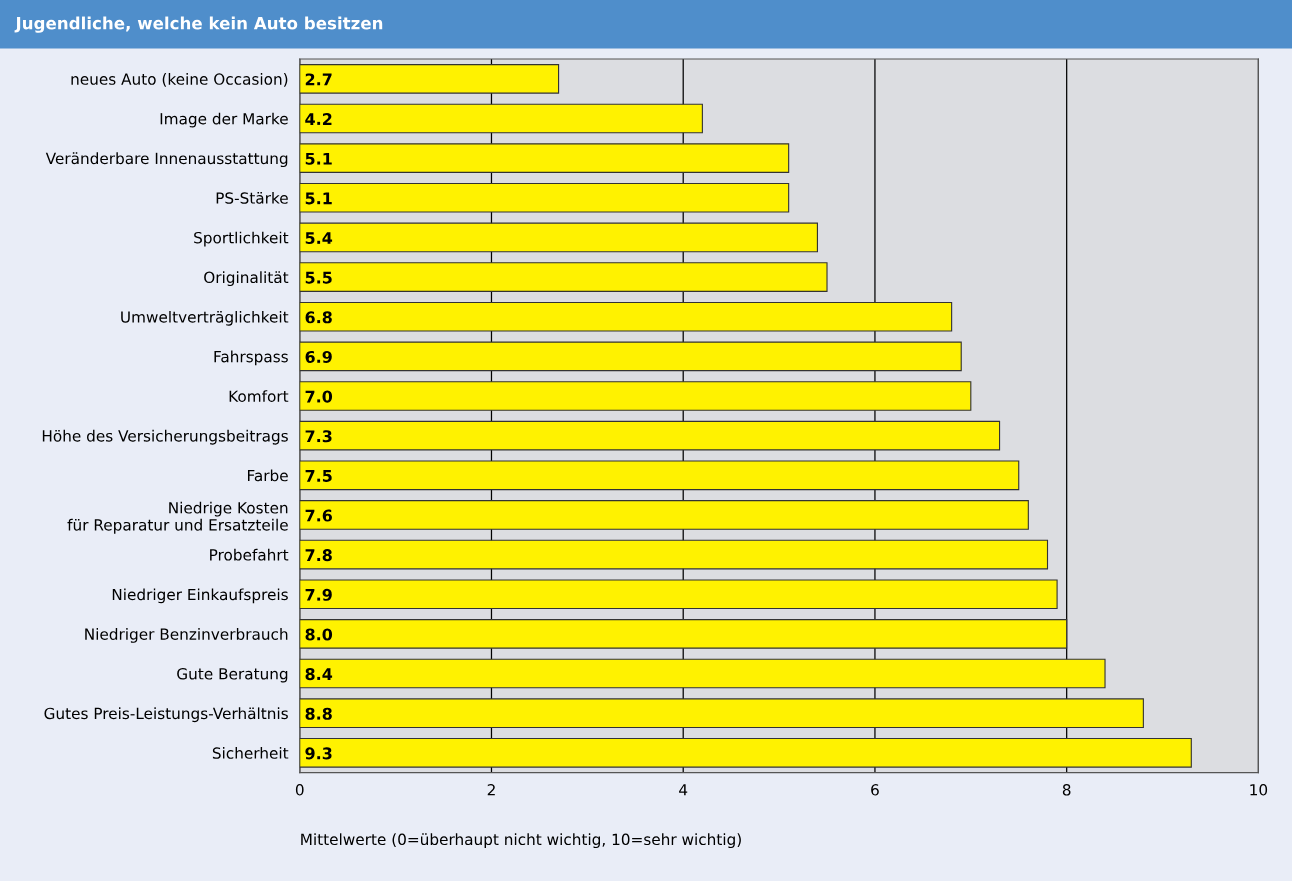 The height and width of the screenshot is (881, 1292). Describe the element at coordinates (224, 120) in the screenshot. I see `y-tick-label: Image der Marke` at that location.